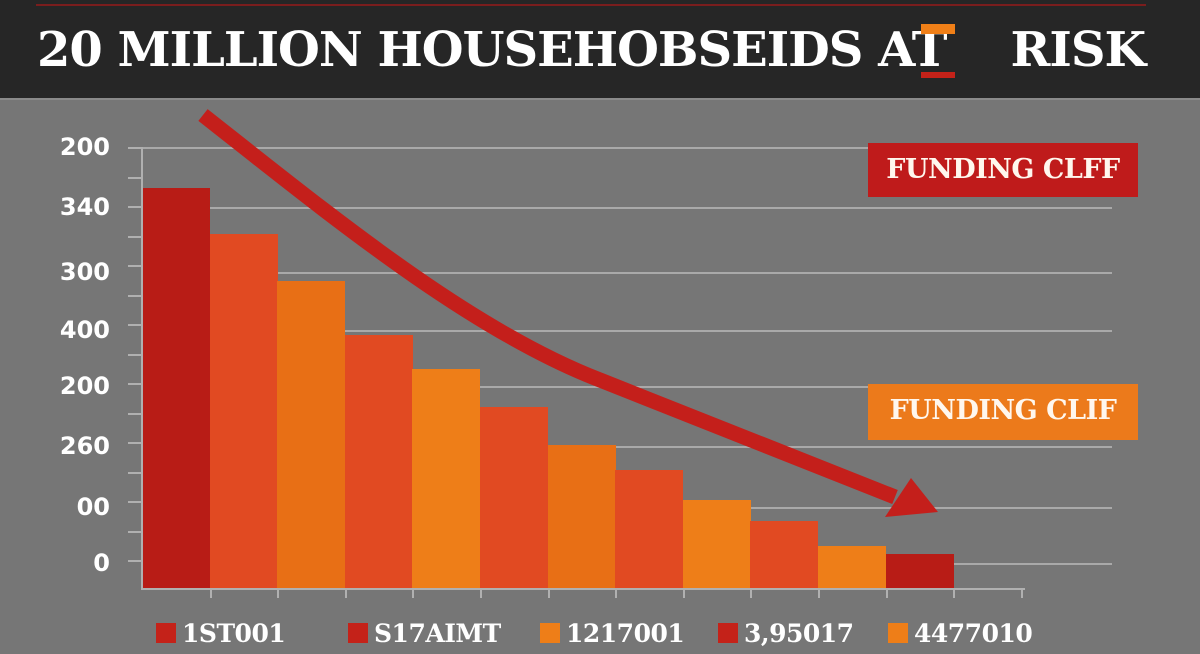  I want to click on legend-item: 3,95017, so click(786, 633).